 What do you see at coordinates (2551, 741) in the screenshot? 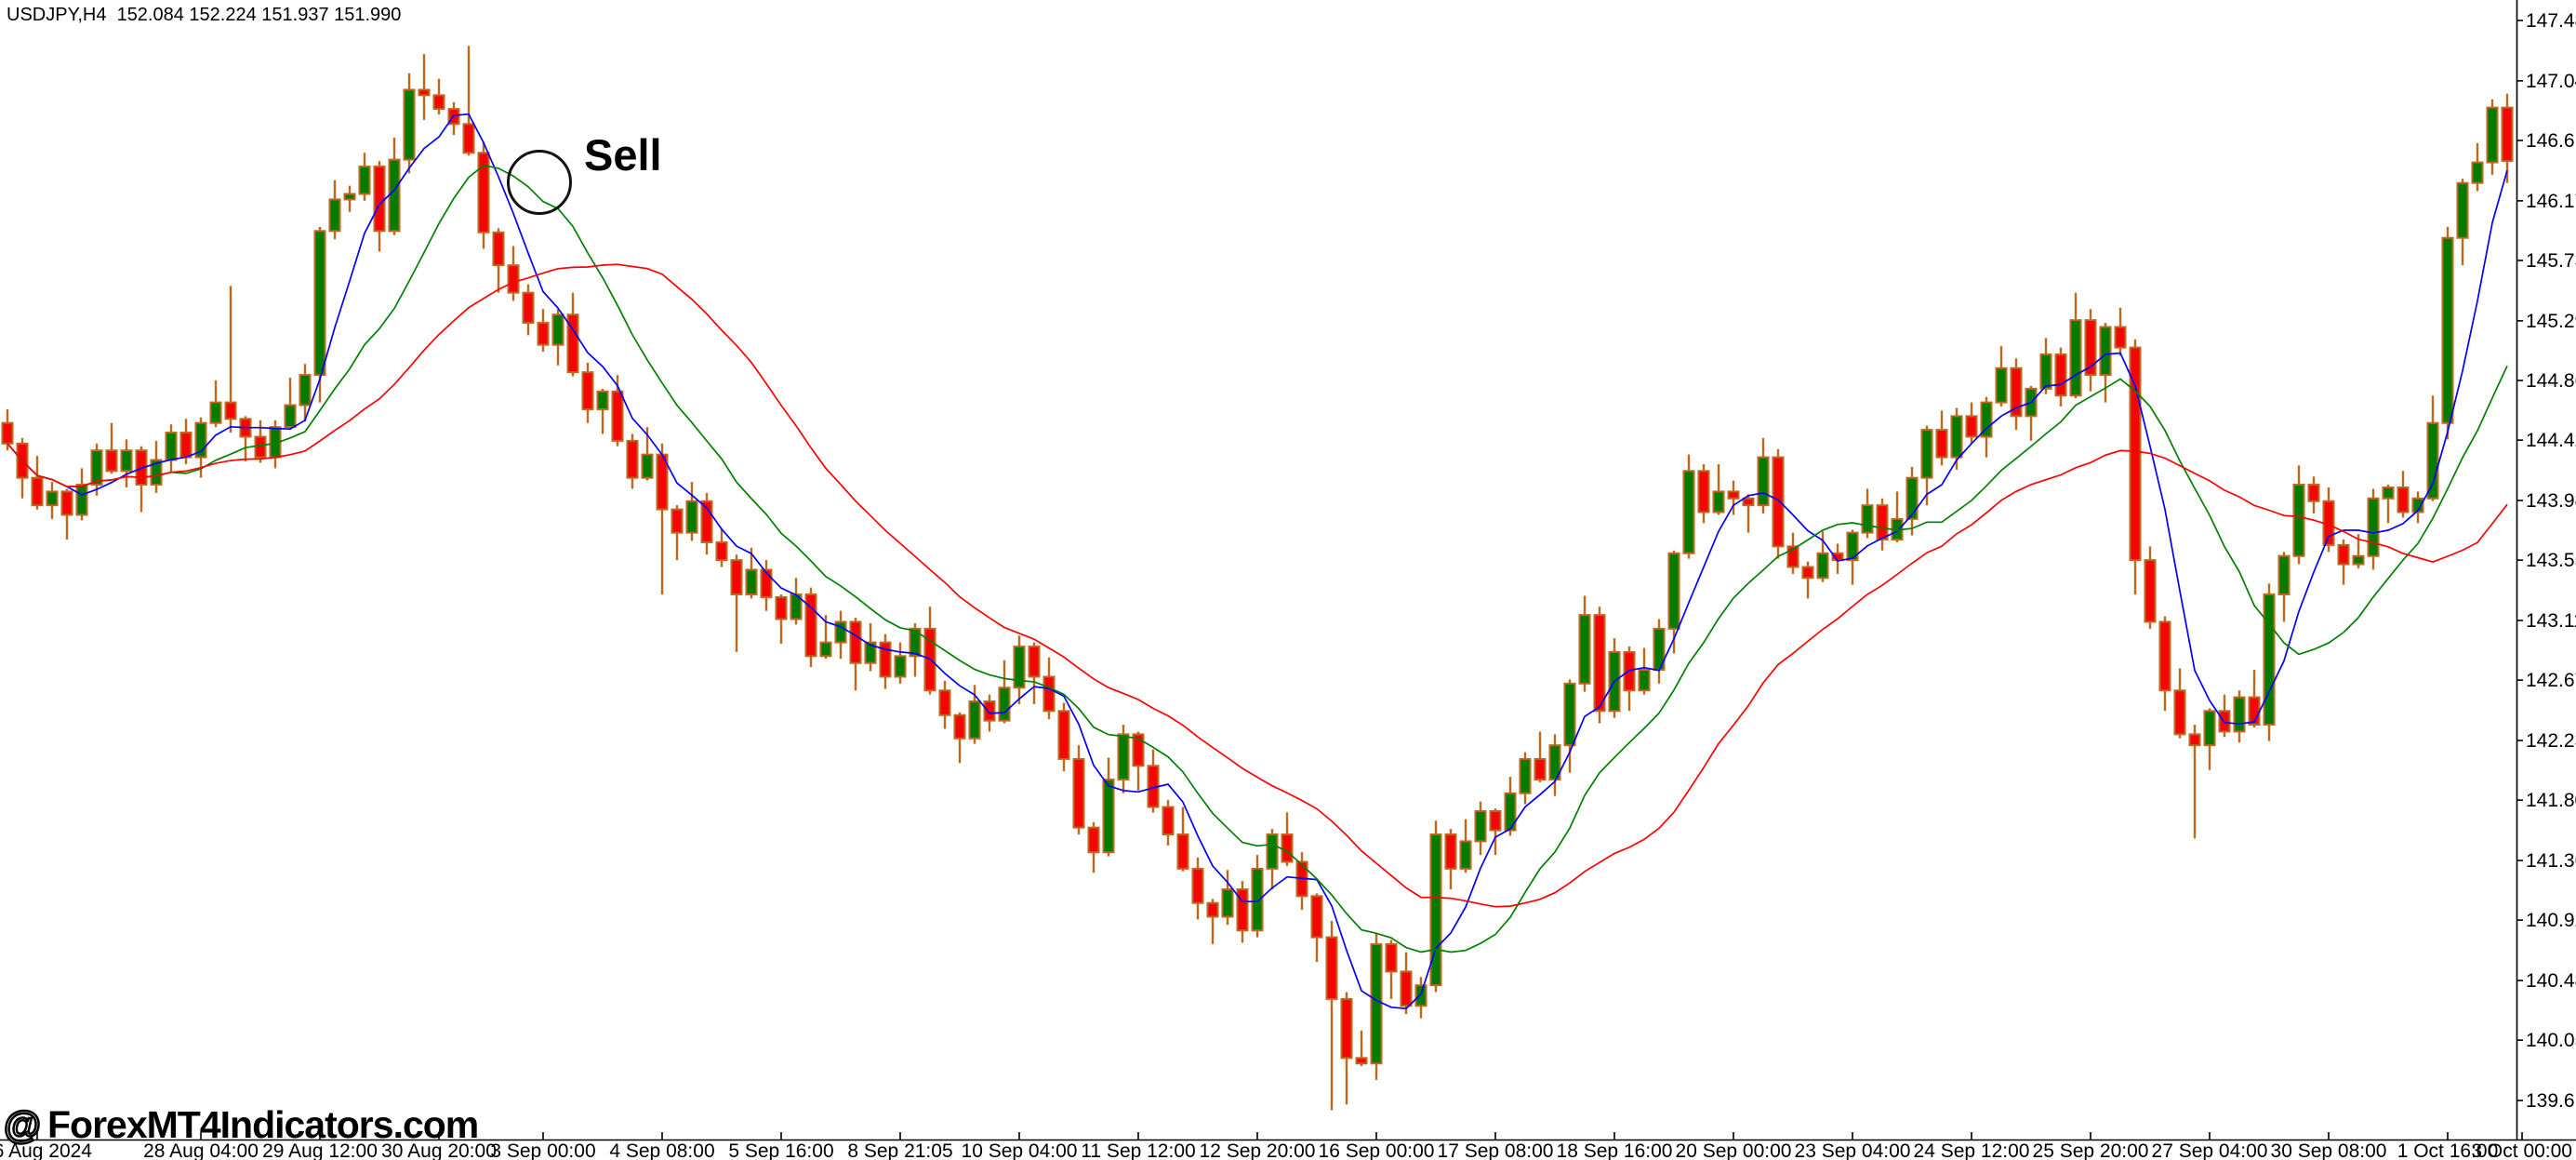
I see `price-tick-label: 142.235` at bounding box center [2551, 741].